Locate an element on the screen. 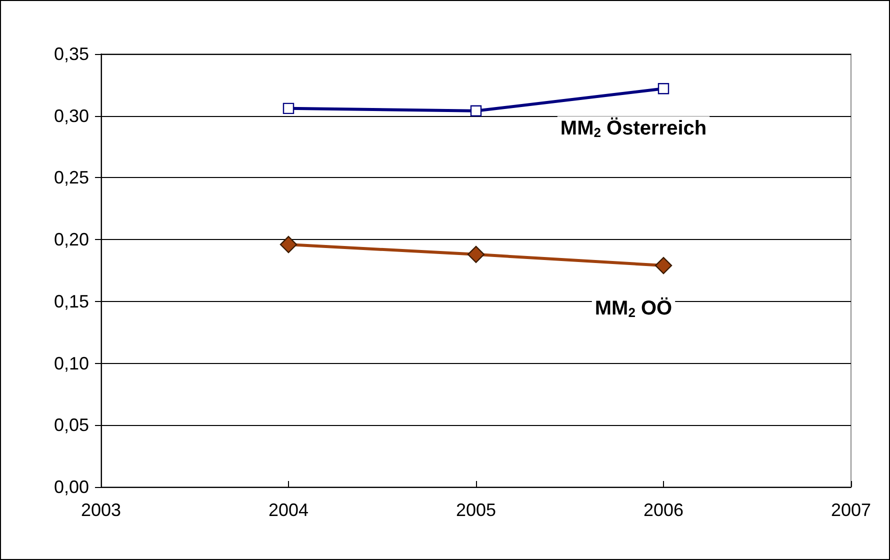 Image resolution: width=890 pixels, height=560 pixels. x-tick-label: 2003 is located at coordinates (101, 510).